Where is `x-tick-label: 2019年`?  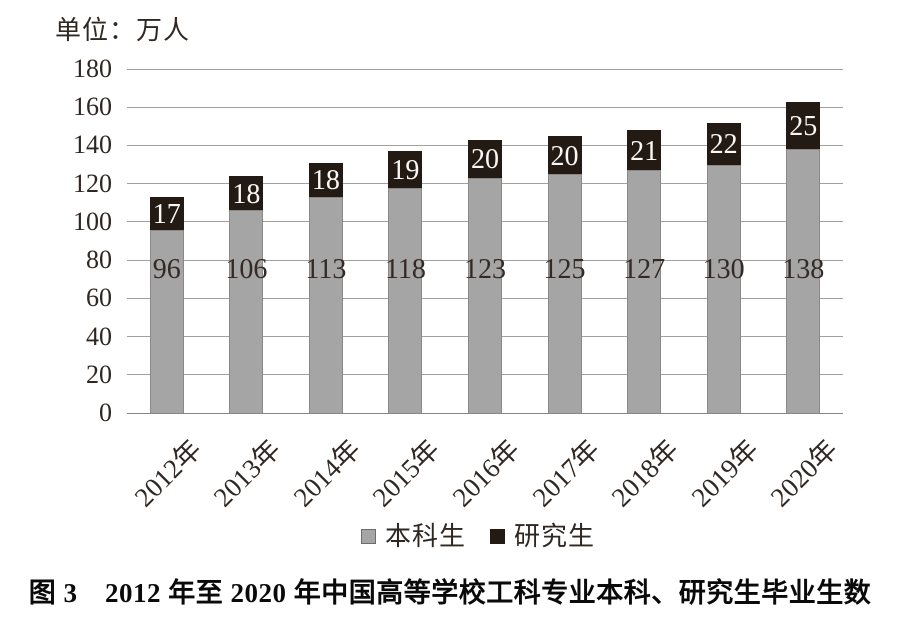 x-tick-label: 2019年 is located at coordinates (724, 473).